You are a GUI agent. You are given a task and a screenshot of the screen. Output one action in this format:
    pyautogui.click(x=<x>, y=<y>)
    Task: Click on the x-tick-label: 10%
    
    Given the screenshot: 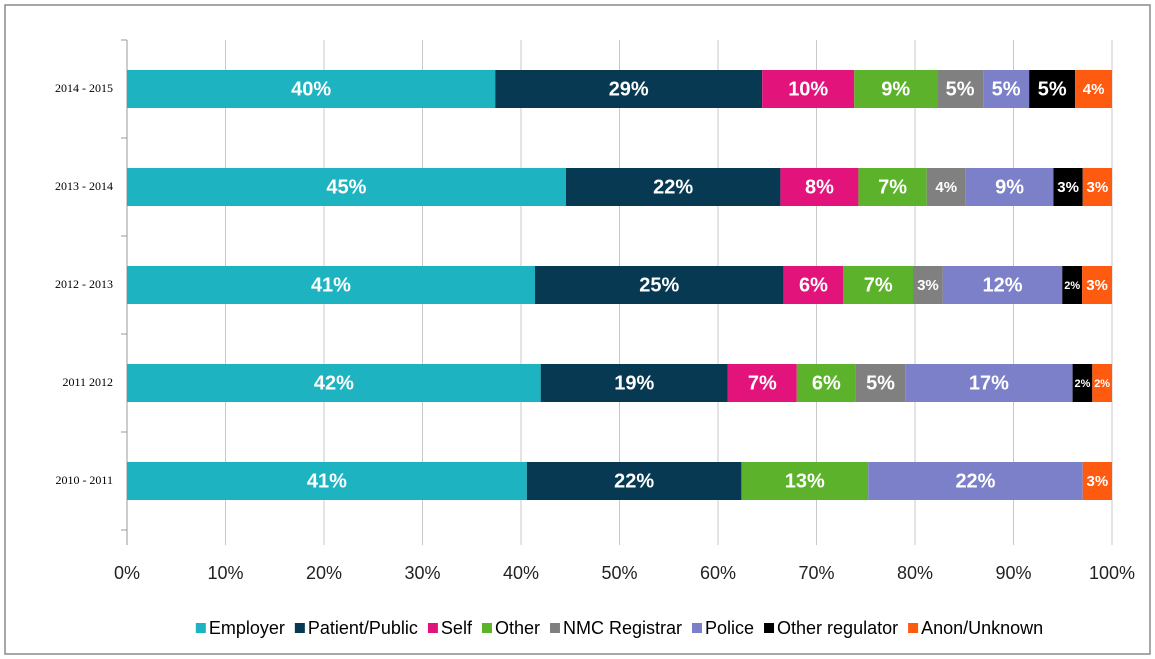 What is the action you would take?
    pyautogui.click(x=225, y=573)
    